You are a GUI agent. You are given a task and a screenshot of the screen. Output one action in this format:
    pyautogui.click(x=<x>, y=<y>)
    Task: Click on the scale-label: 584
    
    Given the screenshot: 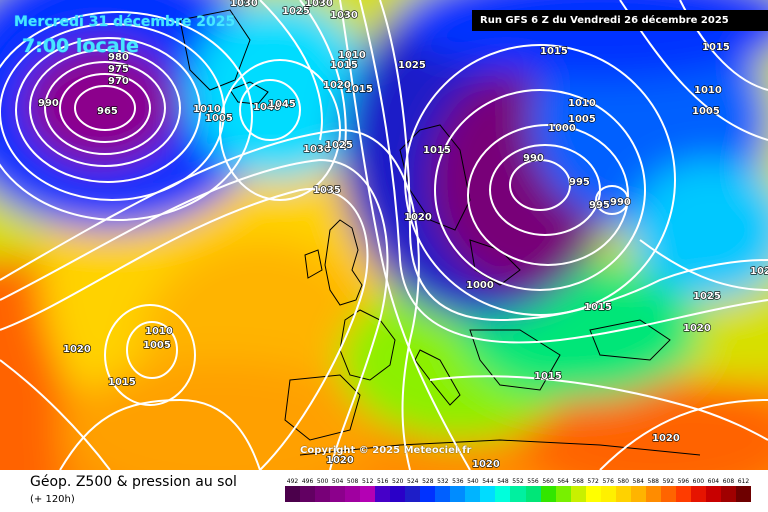 What is the action you would take?
    pyautogui.click(x=638, y=481)
    